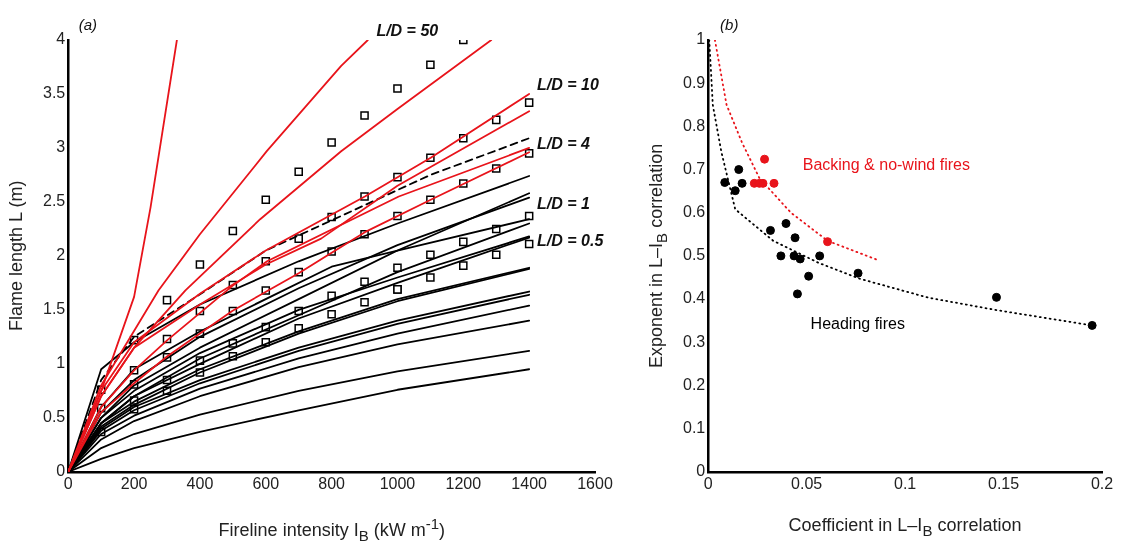  What do you see at coordinates (407, 31) in the screenshot?
I see `annotation: L/D = 50` at bounding box center [407, 31].